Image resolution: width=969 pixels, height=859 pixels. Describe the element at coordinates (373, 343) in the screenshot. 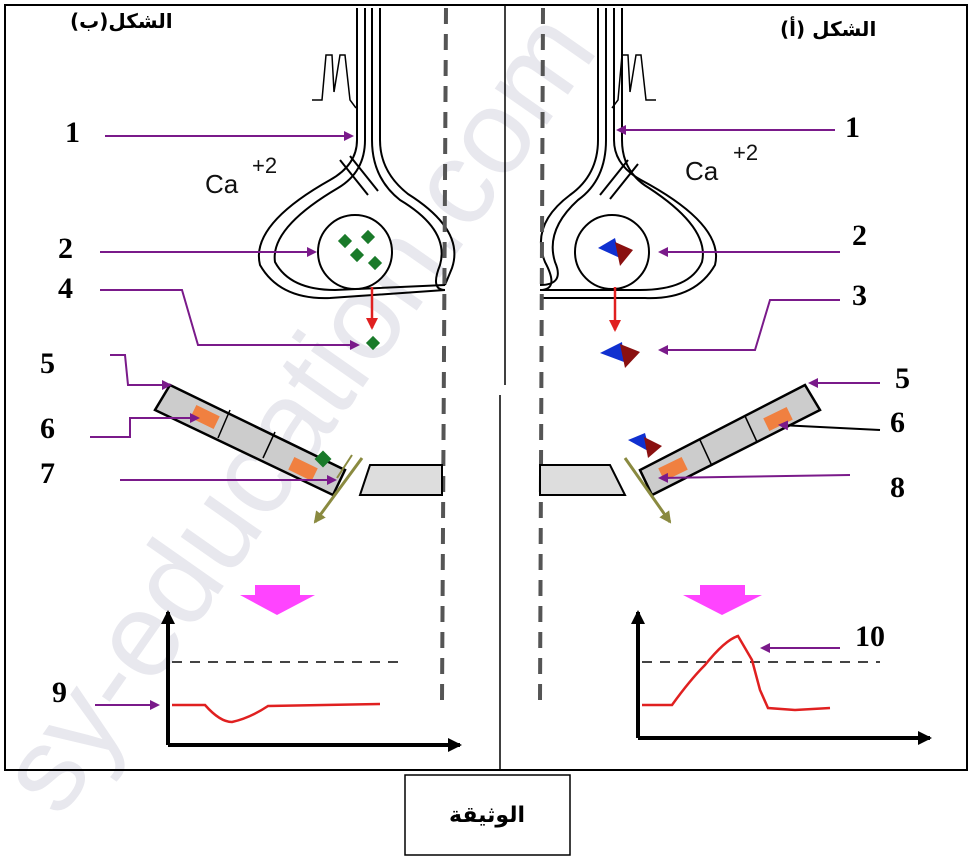

I see `released-neurotransmitter` at that location.